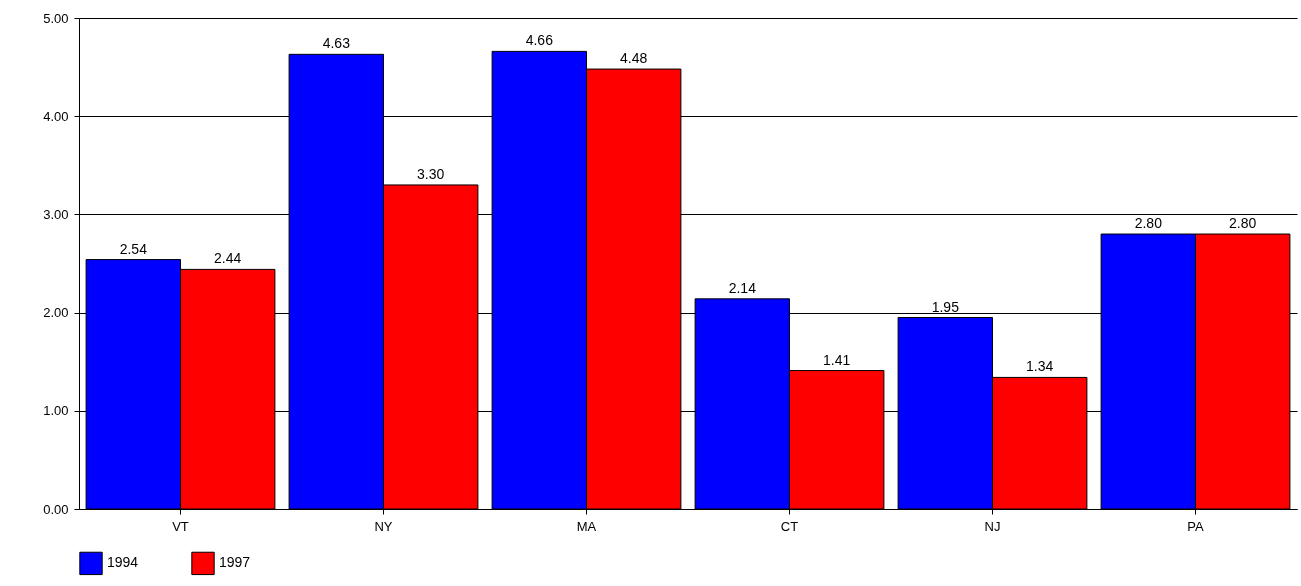  I want to click on data-label: 4.48, so click(634, 58).